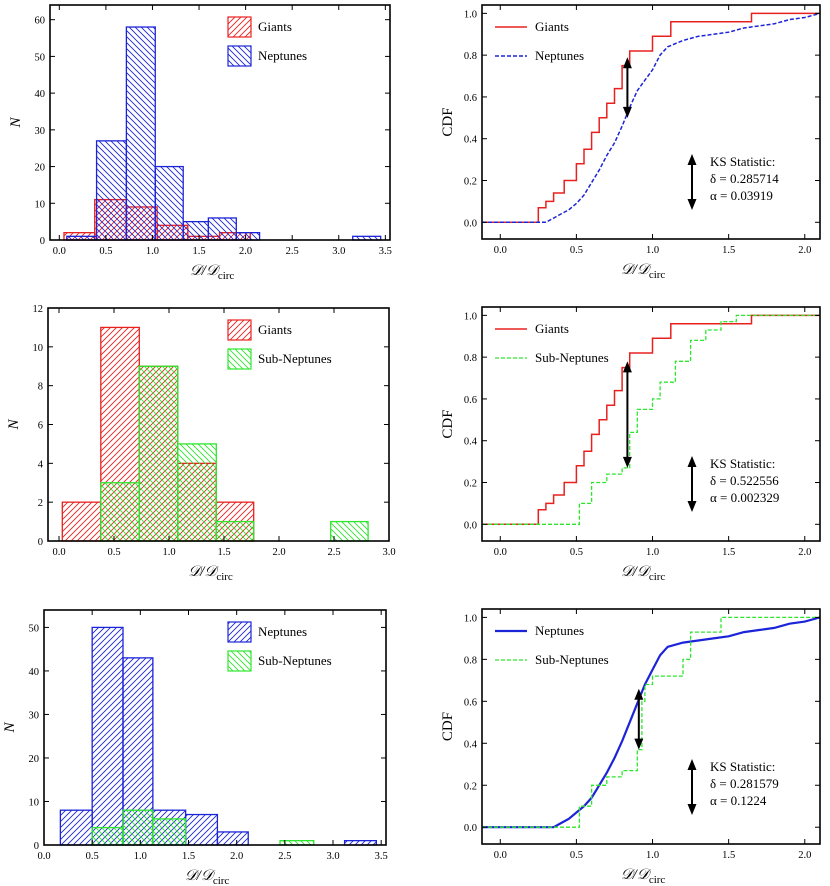 Image resolution: width=830 pixels, height=886 pixels. I want to click on y-tick-label: 4, so click(41, 464).